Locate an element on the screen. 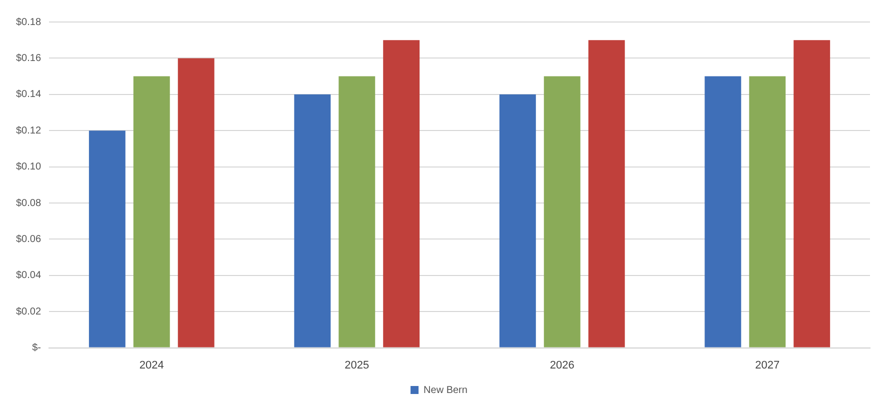  legend-label: New Bern is located at coordinates (446, 390).